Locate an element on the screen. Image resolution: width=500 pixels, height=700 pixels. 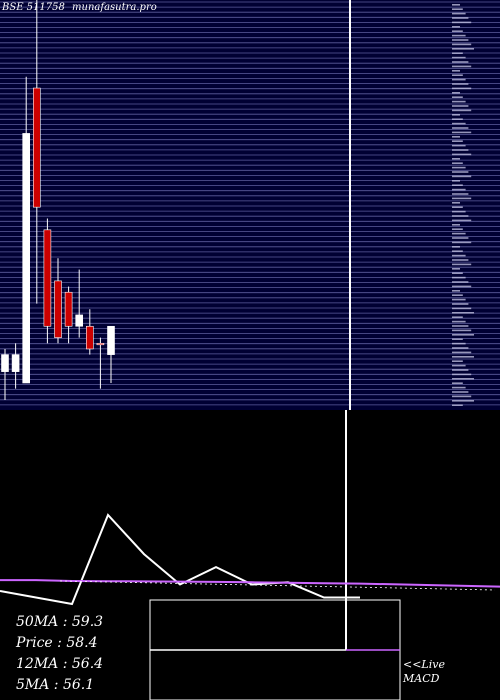
candles is located at coordinates (58, 200).